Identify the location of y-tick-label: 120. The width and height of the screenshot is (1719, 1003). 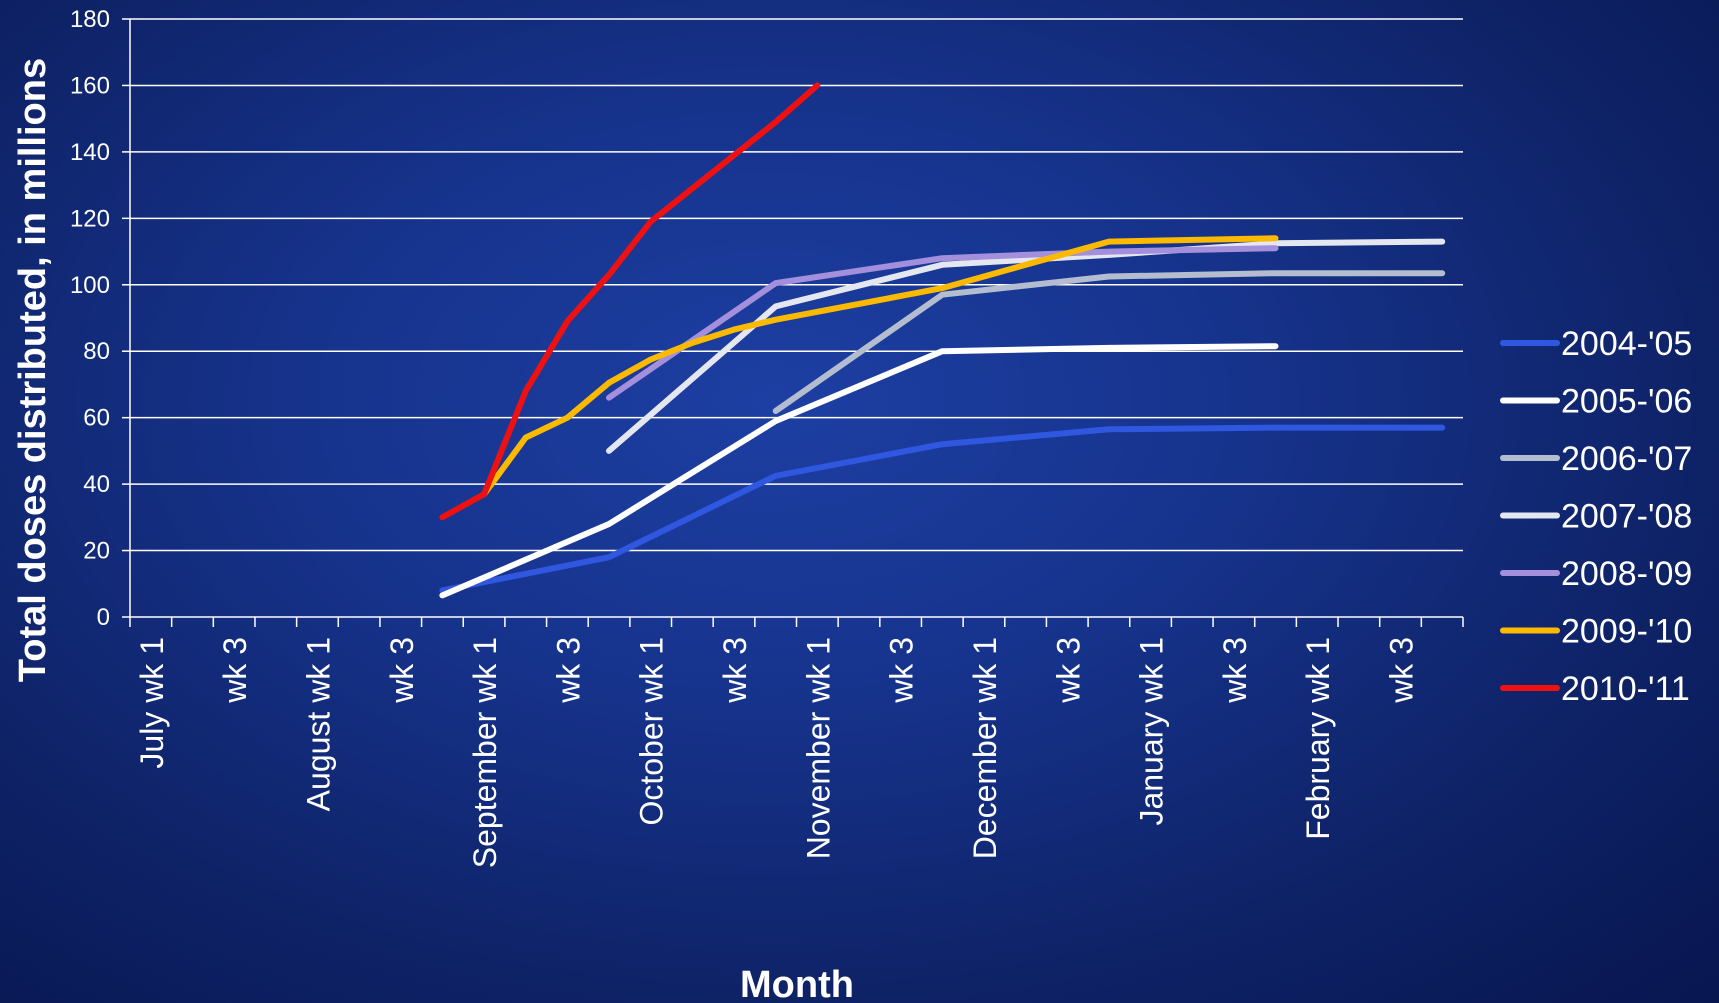
(90, 218).